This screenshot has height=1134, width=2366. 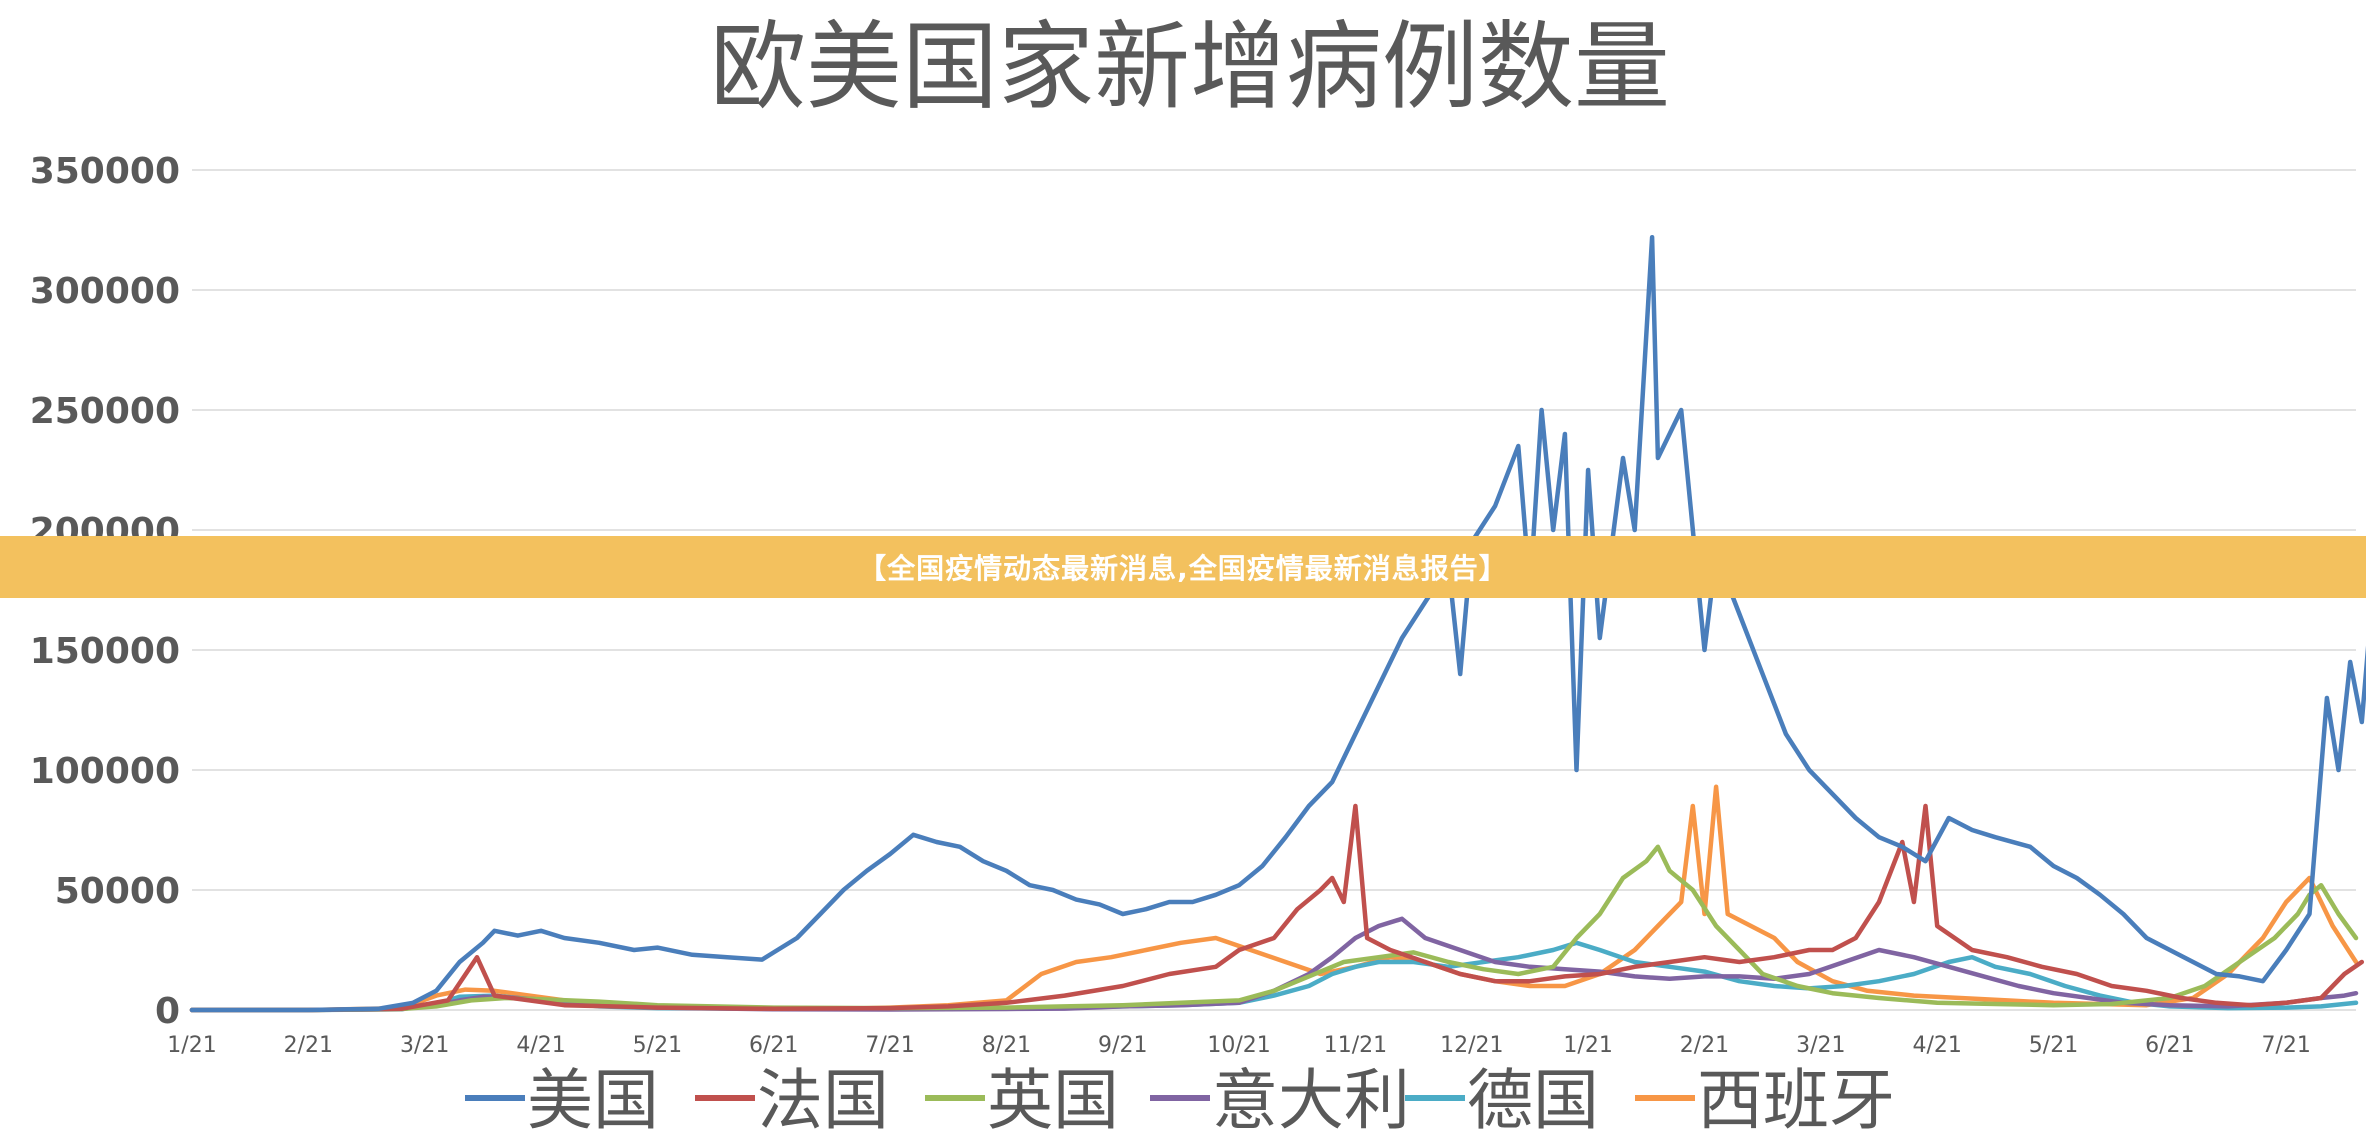 I want to click on y-tick-label: 100000, so click(x=105, y=771).